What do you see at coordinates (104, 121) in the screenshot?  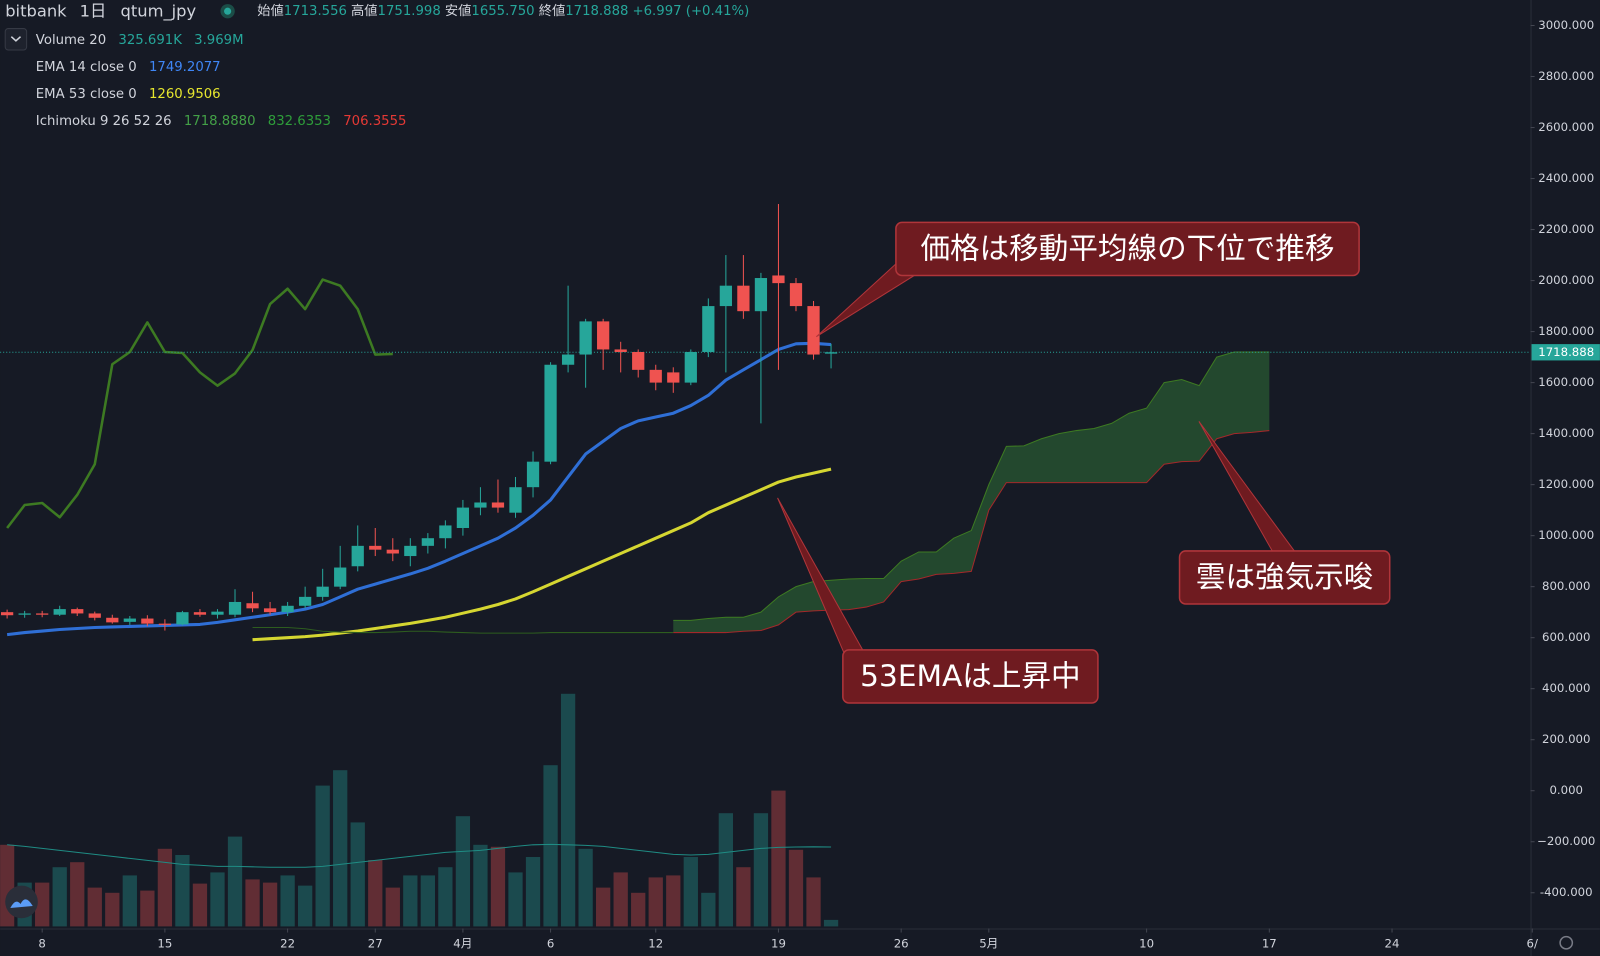 I see `indicator-name: Ichimoku 9 26 52 26` at bounding box center [104, 121].